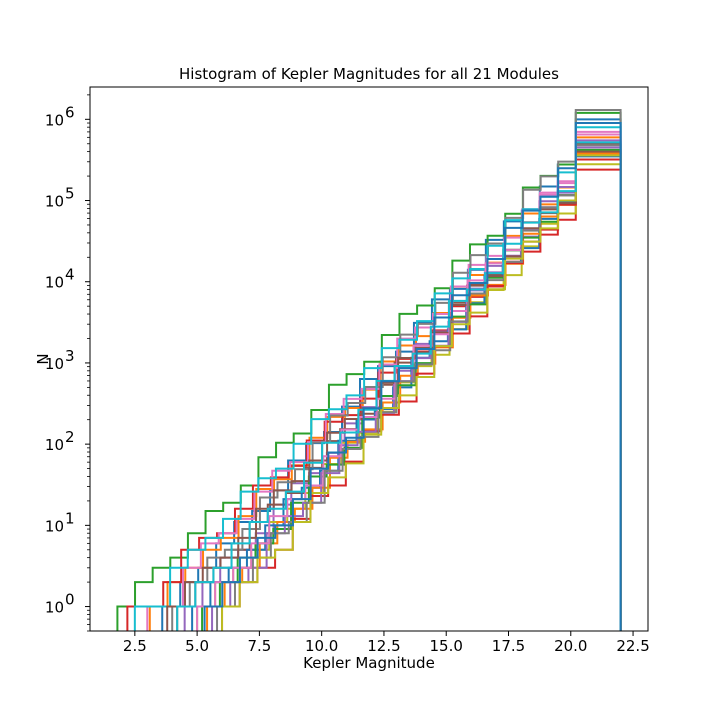 This screenshot has height=720, width=720. I want to click on y-tick-exponent: 1, so click(70, 518).